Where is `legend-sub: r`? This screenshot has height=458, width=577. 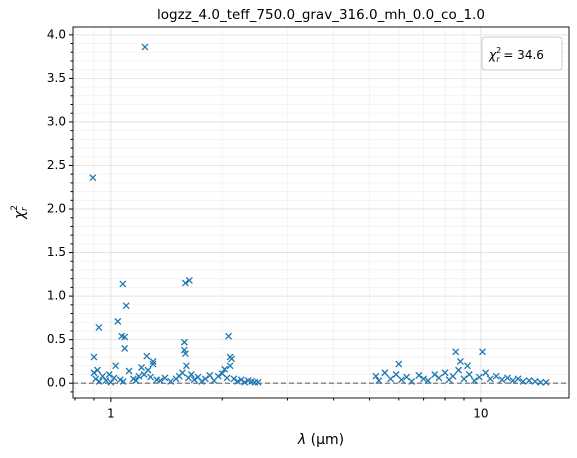 legend-sub: r is located at coordinates (498, 59).